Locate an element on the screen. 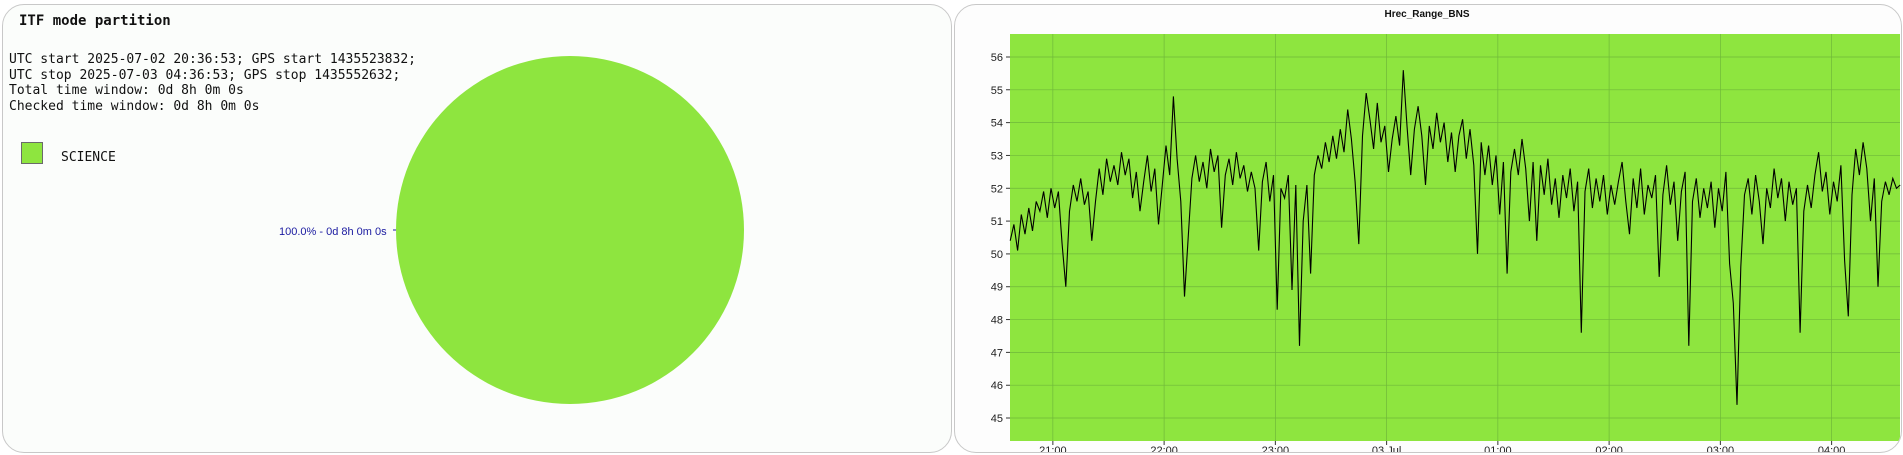 The width and height of the screenshot is (1903, 455). pie-chart-title: ITF mode partition is located at coordinates (95, 21).